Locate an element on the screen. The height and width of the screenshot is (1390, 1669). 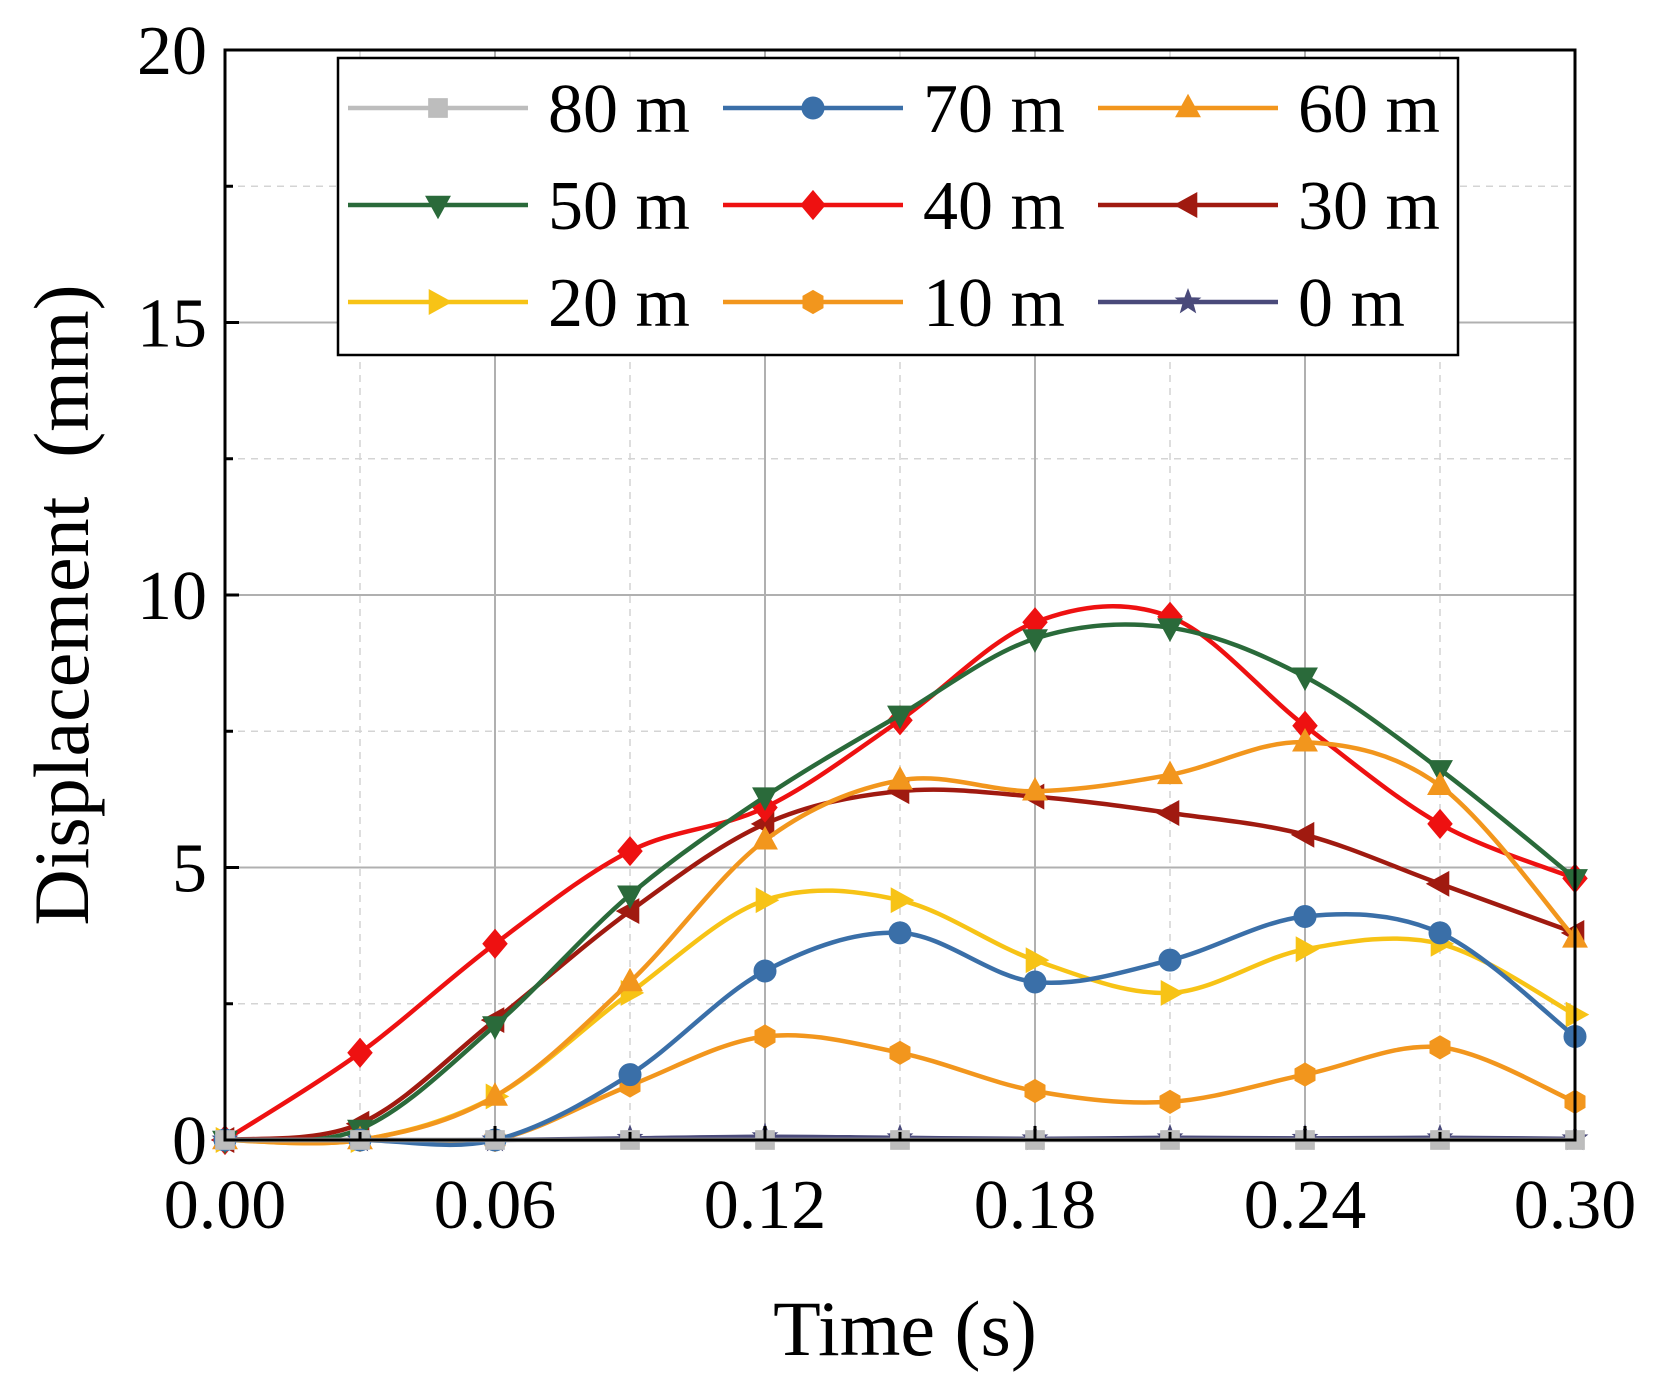
y-axis-title: Displacement (mm) is located at coordinates (61, 604).